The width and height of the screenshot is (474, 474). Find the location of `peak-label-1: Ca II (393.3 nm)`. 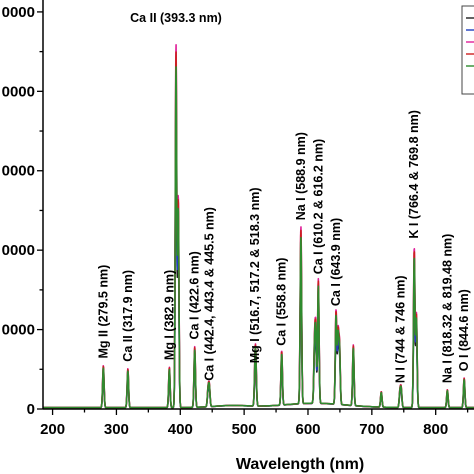

peak-label-1: Ca II (393.3 nm) is located at coordinates (176, 18).